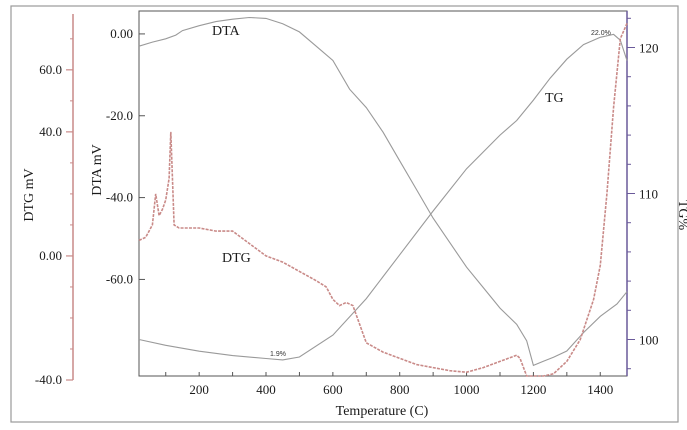 The height and width of the screenshot is (430, 687). I want to click on x-axis-title: Temperature (C), so click(382, 411).